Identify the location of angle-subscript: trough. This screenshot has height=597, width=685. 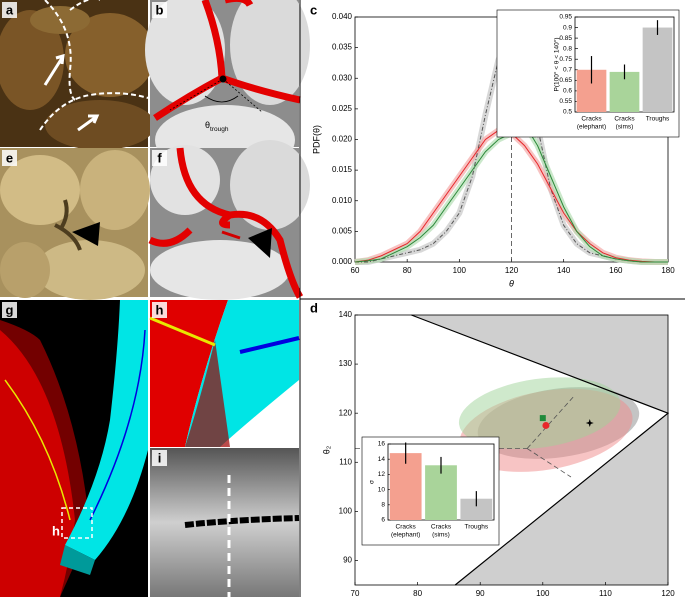
(219, 129).